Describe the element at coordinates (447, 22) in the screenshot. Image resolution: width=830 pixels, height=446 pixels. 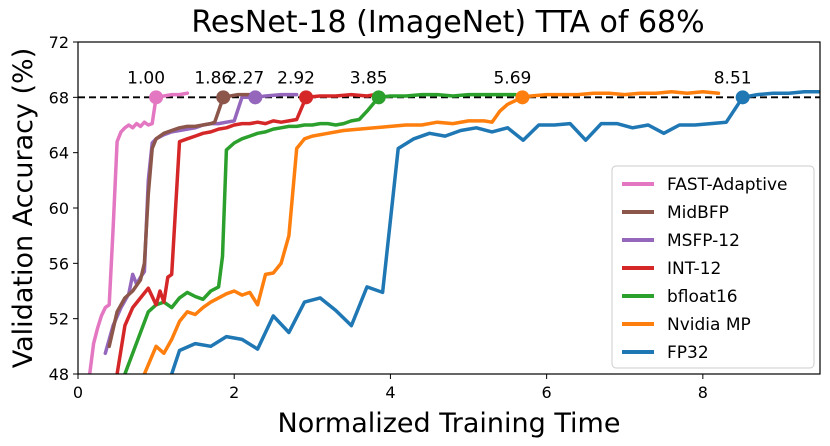
I see `chart-title: ResNet-18 (ImageNet) TTA of 68%` at that location.